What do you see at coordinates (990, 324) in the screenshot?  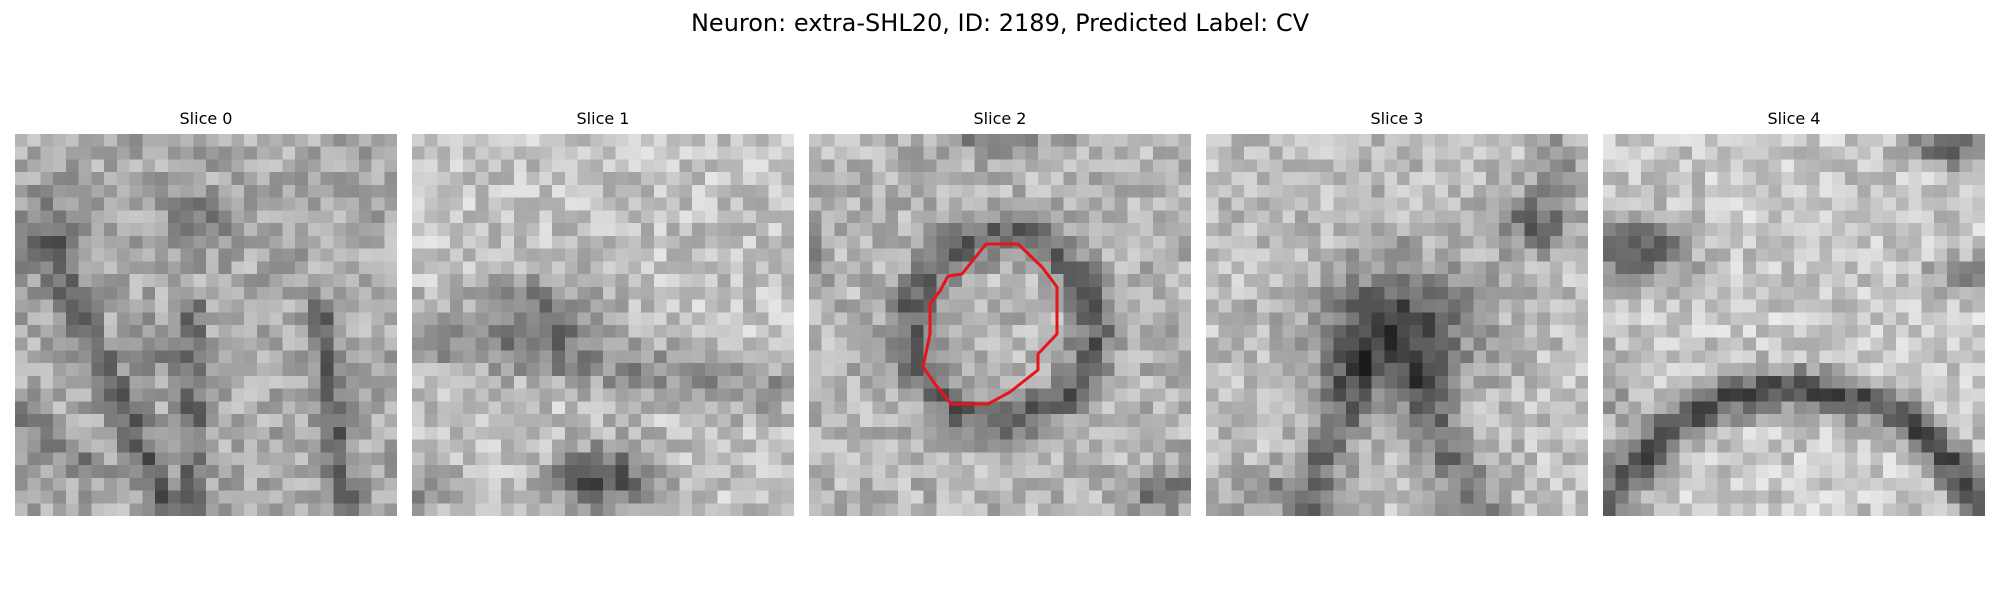 I see `segmentation-contour` at bounding box center [990, 324].